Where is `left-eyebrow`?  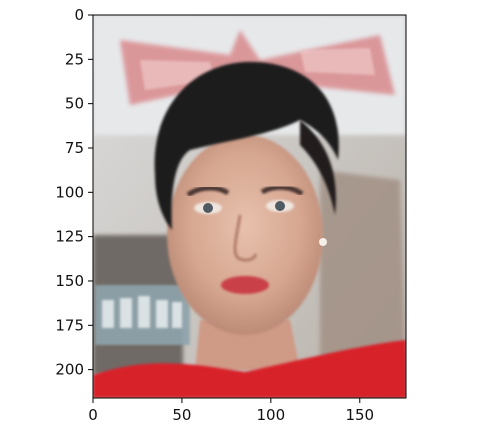
left-eyebrow is located at coordinates (208, 191).